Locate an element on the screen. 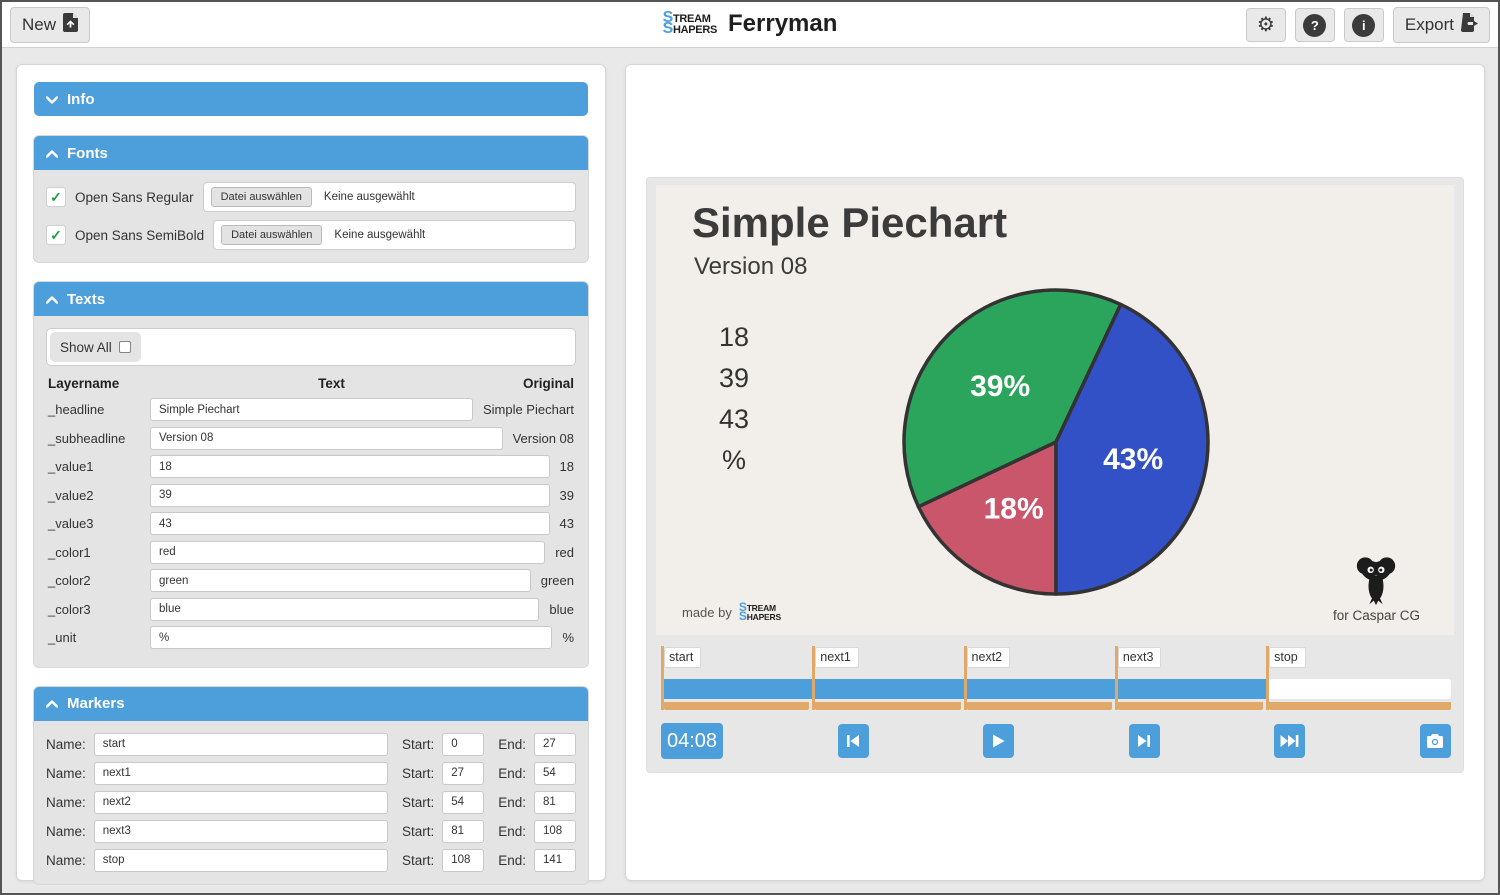 Image resolution: width=1500 pixels, height=895 pixels. skip-to-end-button is located at coordinates (1290, 741).